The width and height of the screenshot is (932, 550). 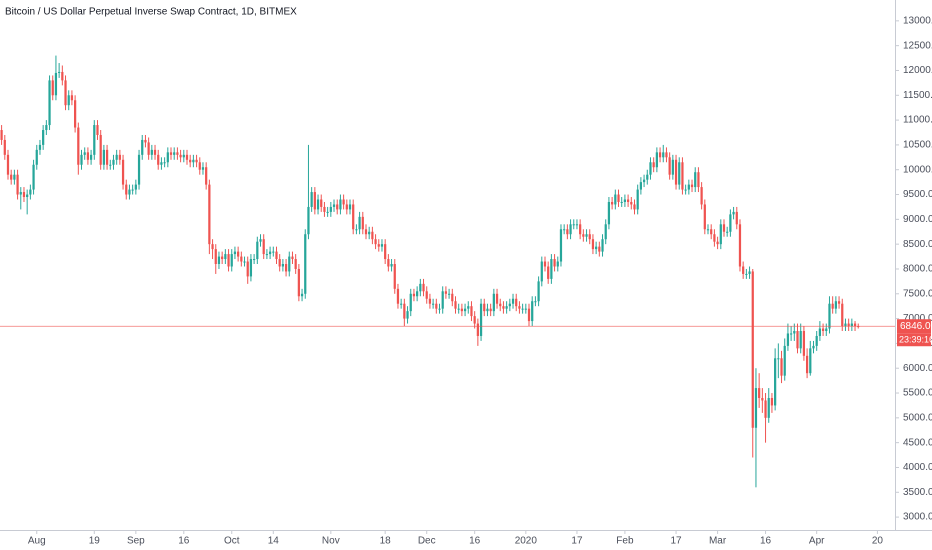 I want to click on x-tick-label: Nov, so click(x=331, y=541).